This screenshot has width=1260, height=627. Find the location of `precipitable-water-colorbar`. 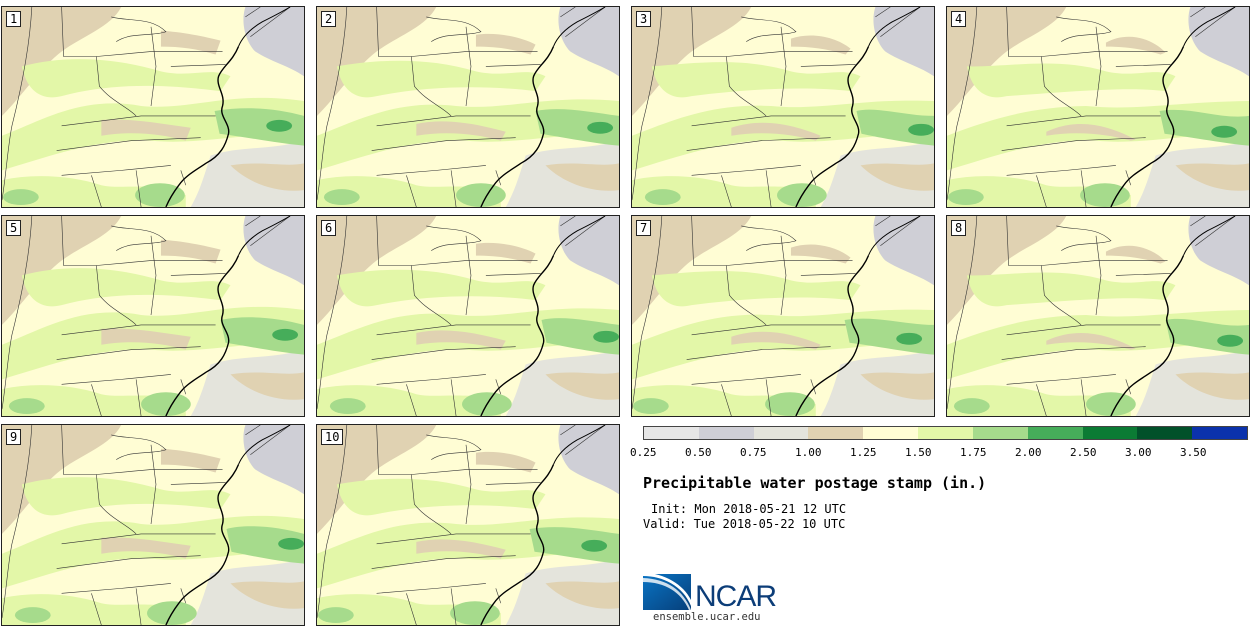

precipitable-water-colorbar is located at coordinates (945, 433).